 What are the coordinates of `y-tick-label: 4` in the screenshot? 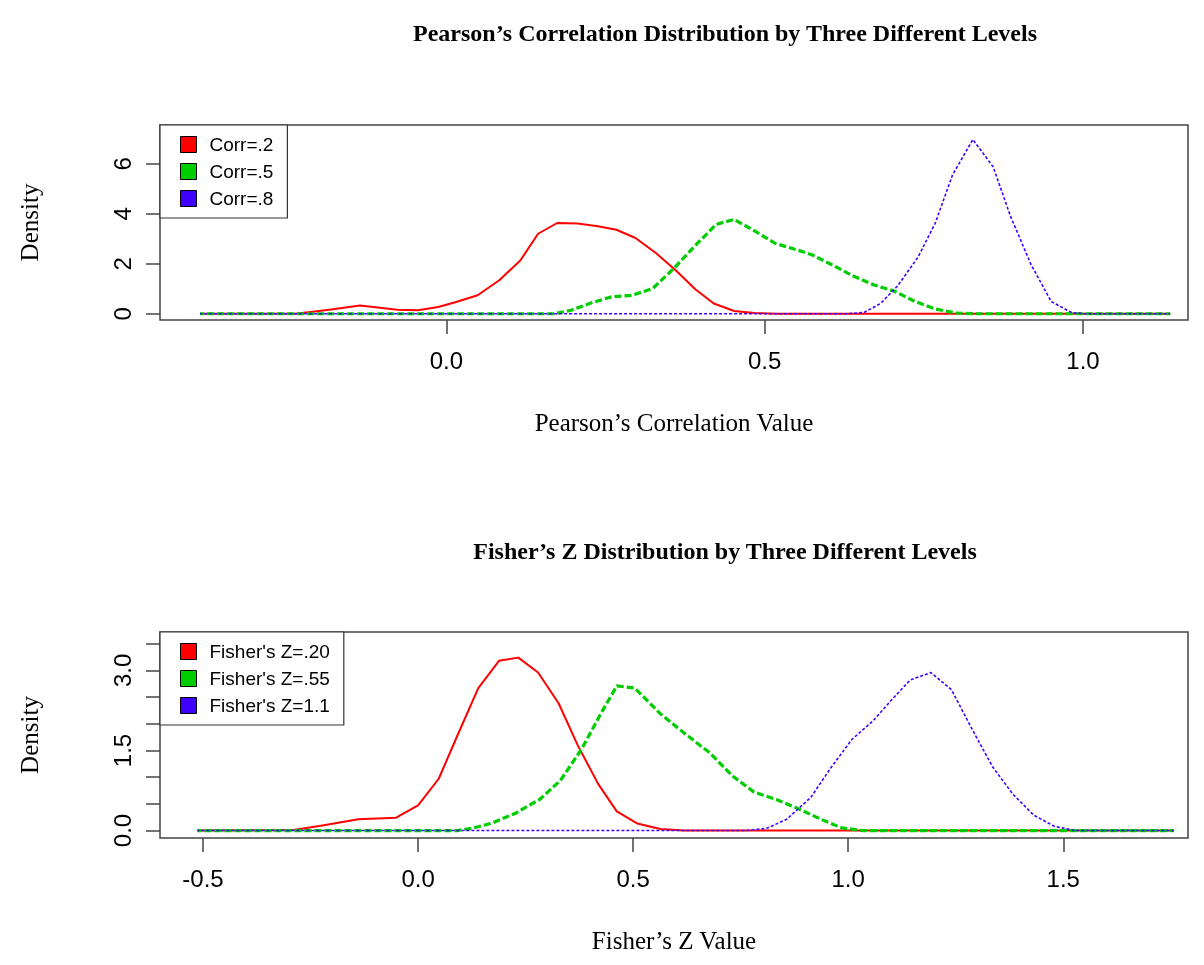 It's located at (122, 214).